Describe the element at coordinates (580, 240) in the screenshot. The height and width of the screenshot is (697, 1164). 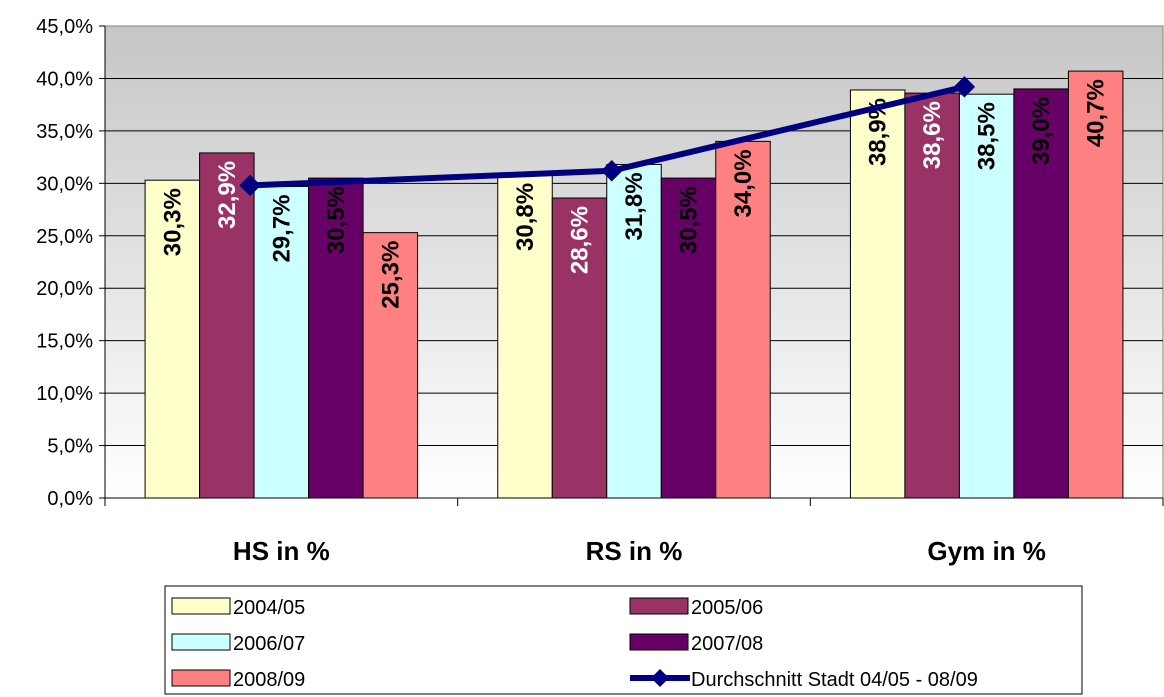
I see `data-label: 28,6%` at that location.